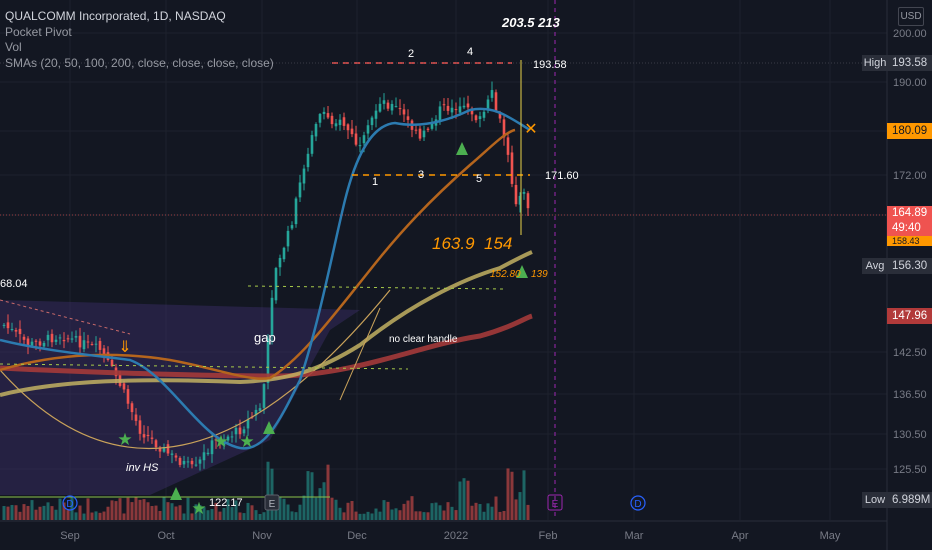  Describe the element at coordinates (530, 129) in the screenshot. I see `orange-x-marker: ✕` at that location.